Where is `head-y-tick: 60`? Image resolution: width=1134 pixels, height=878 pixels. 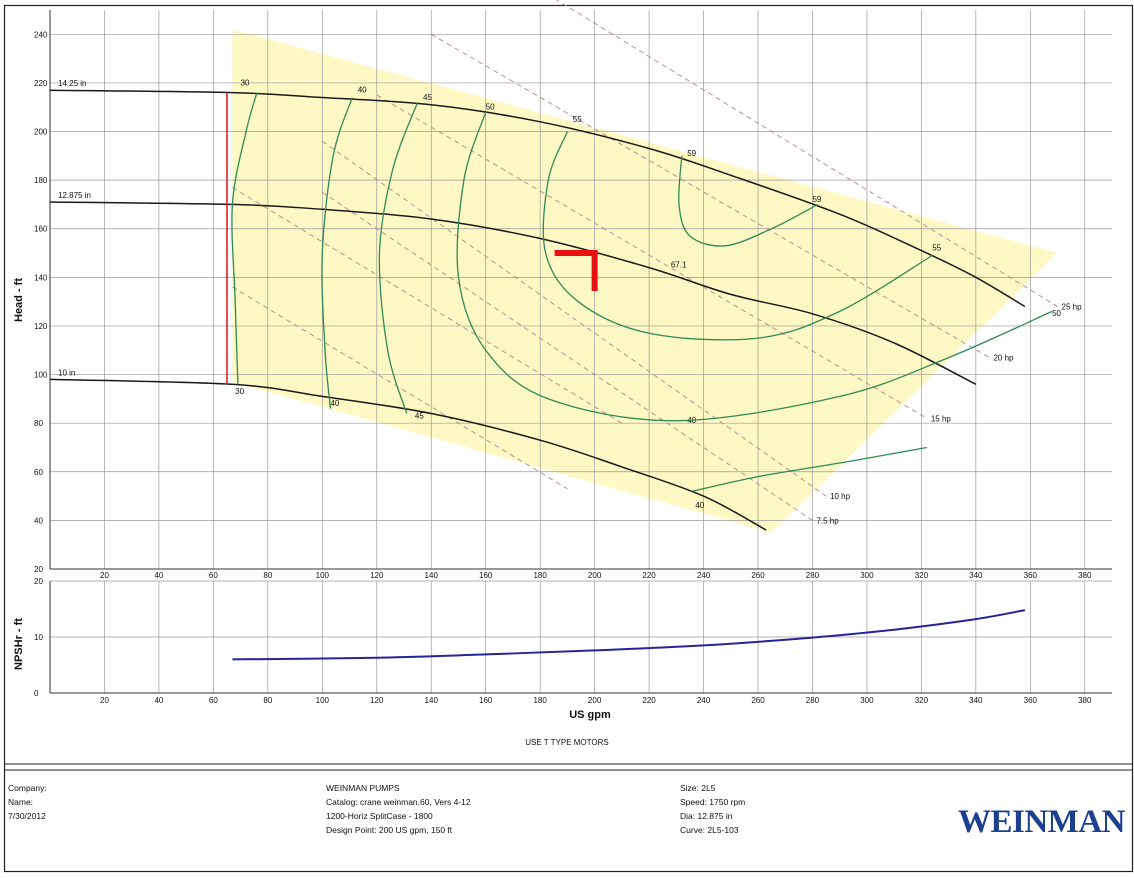
head-y-tick: 60 is located at coordinates (38, 472).